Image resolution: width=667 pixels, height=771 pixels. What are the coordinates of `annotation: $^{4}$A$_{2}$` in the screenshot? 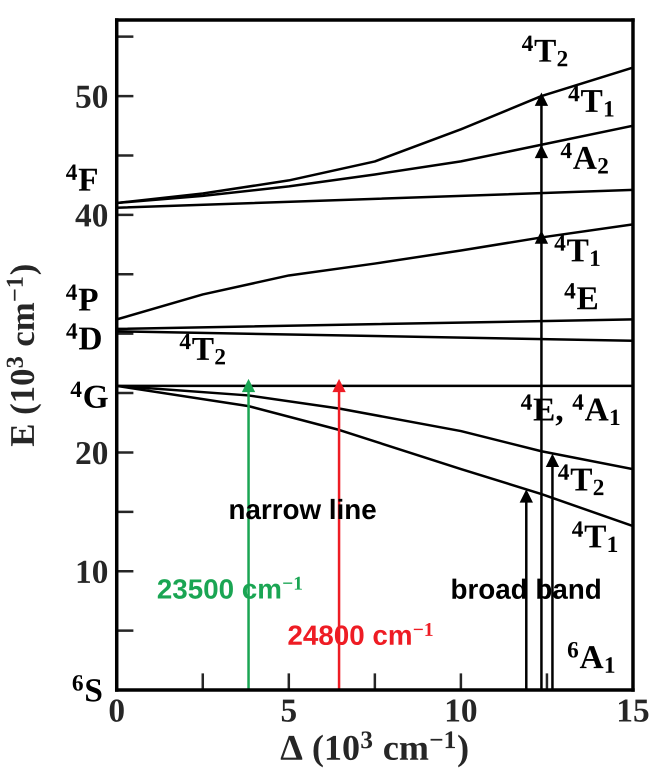 It's located at (584, 158).